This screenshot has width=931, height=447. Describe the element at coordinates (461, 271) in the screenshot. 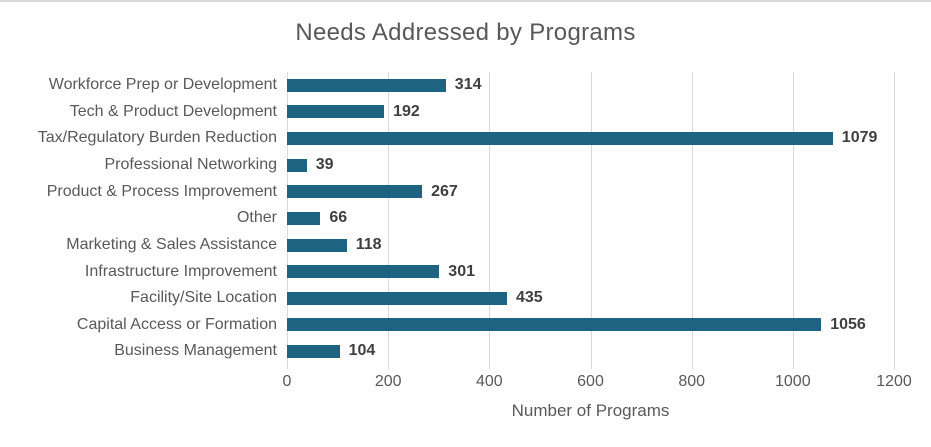

I see `value-label: 301` at that location.